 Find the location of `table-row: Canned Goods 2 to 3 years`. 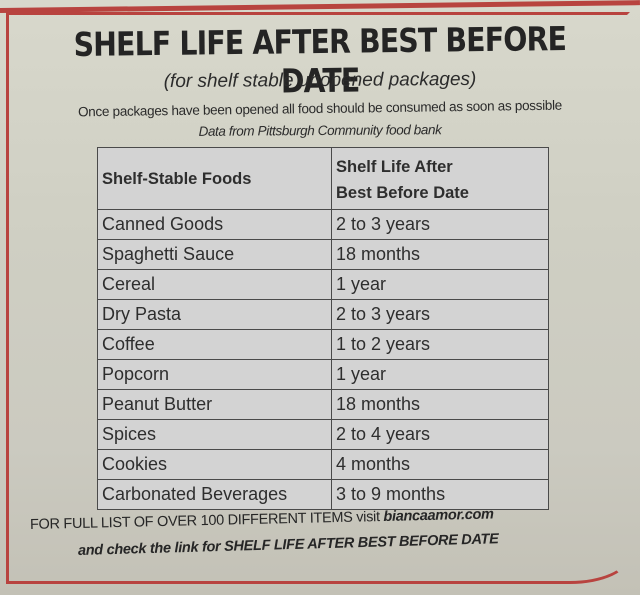

table-row: Canned Goods 2 to 3 years is located at coordinates (323, 224).